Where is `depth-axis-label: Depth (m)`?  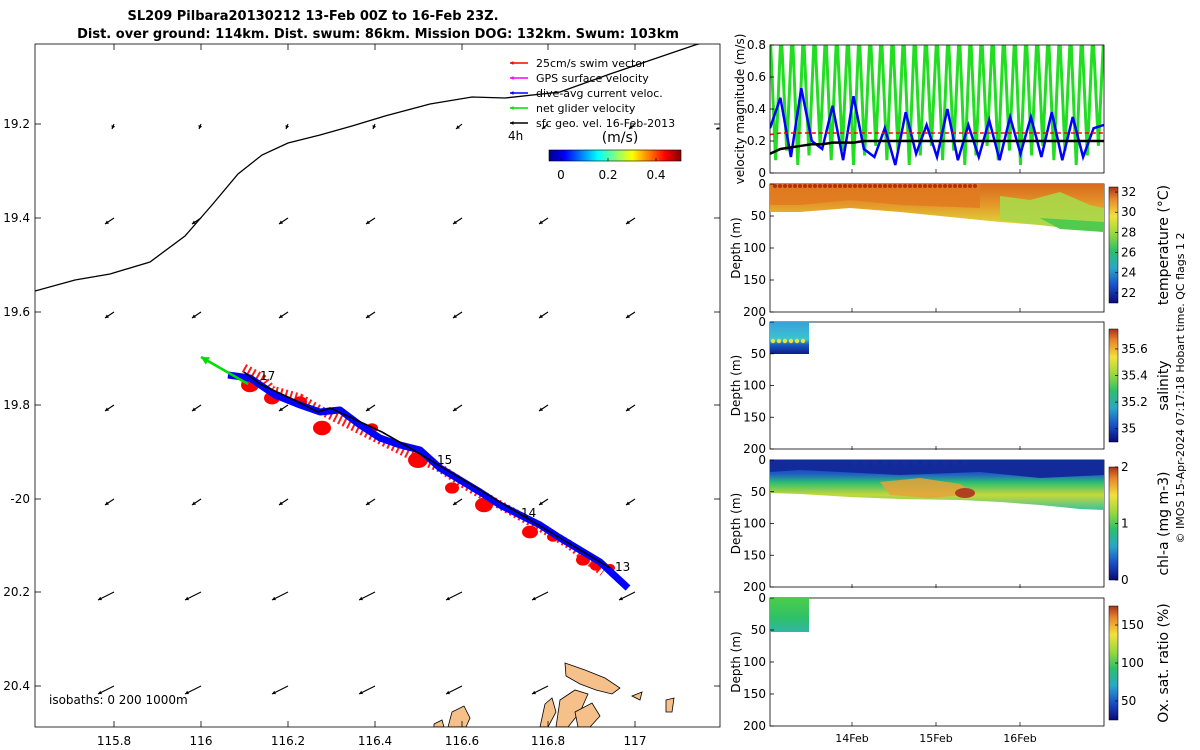
depth-axis-label: Depth (m) is located at coordinates (736, 661).